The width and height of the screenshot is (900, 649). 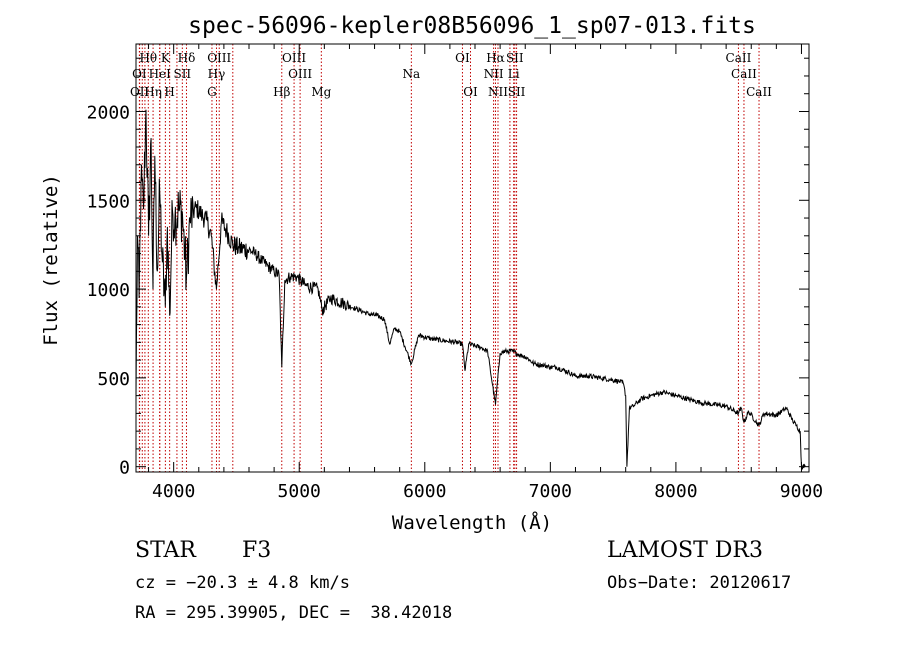 What do you see at coordinates (299, 491) in the screenshot?
I see `x-tick-label: 5000` at bounding box center [299, 491].